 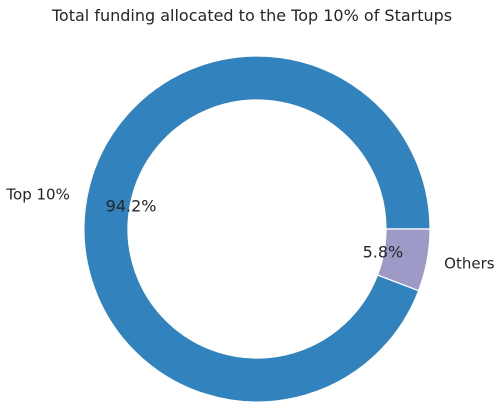 I want to click on slice-pct-top-10-pct: 94.2%, so click(x=131, y=205).